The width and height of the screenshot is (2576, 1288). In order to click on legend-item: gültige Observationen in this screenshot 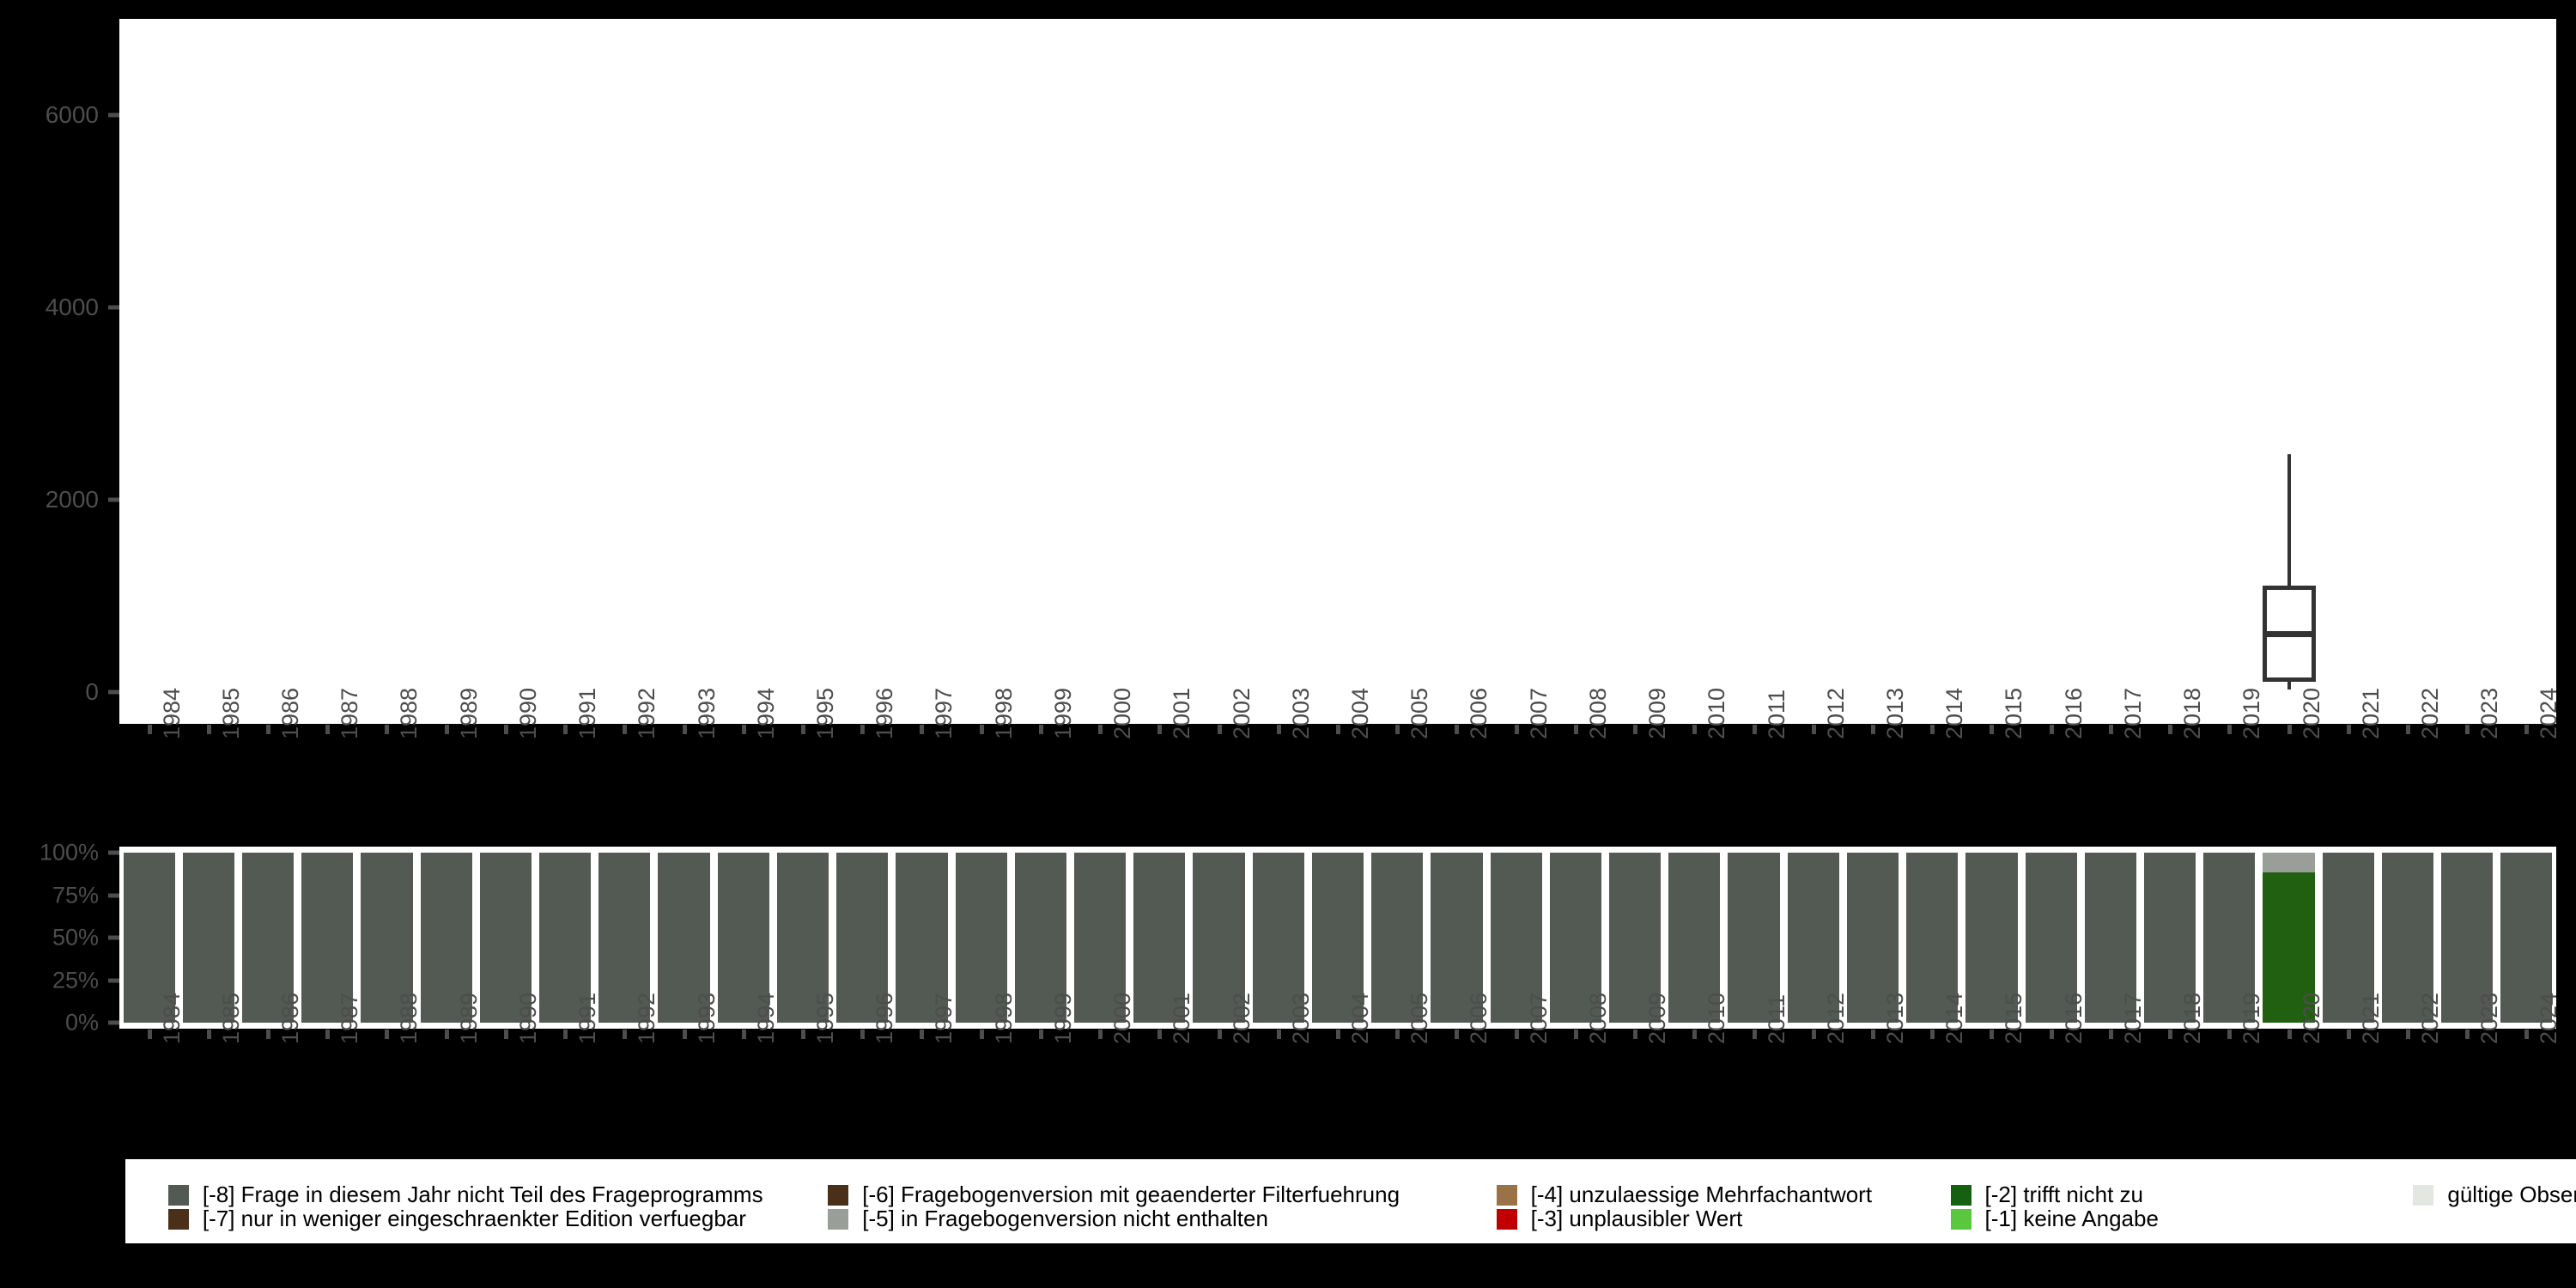, I will do `click(2494, 1195)`.